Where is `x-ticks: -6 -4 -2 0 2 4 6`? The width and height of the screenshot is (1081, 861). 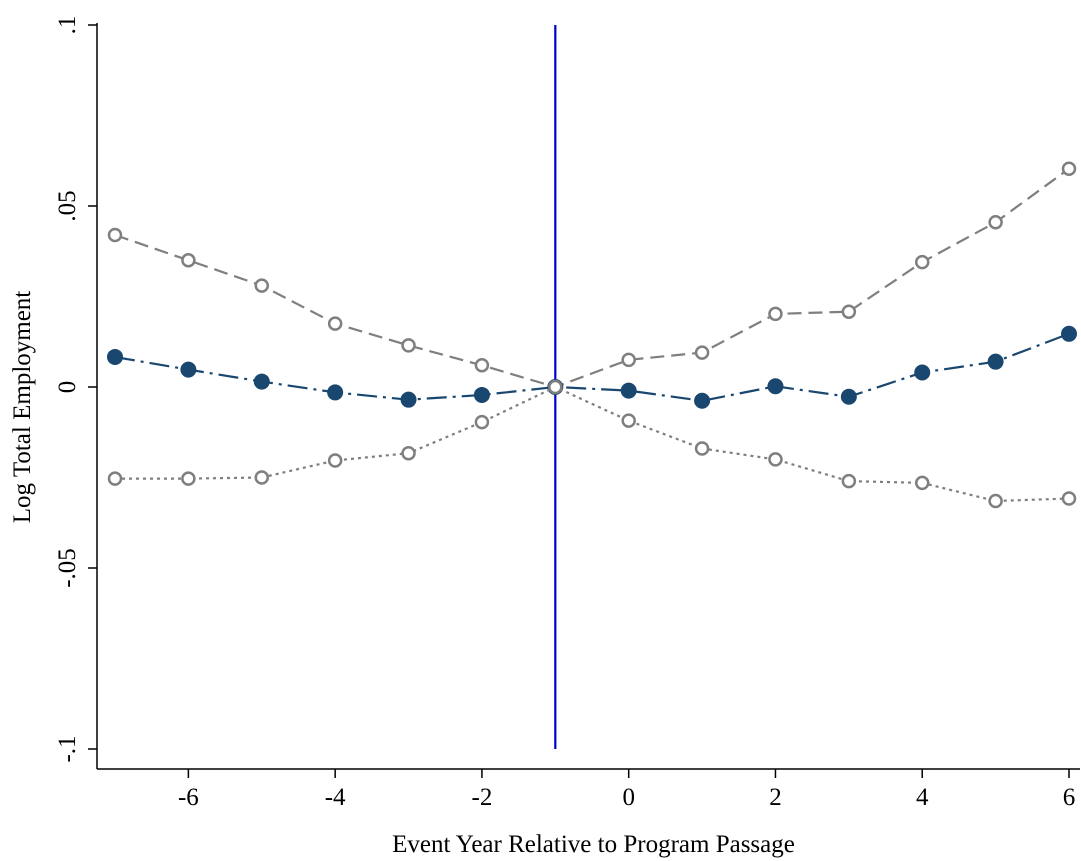
x-ticks: -6 -4 -2 0 2 4 6 is located at coordinates (626, 790).